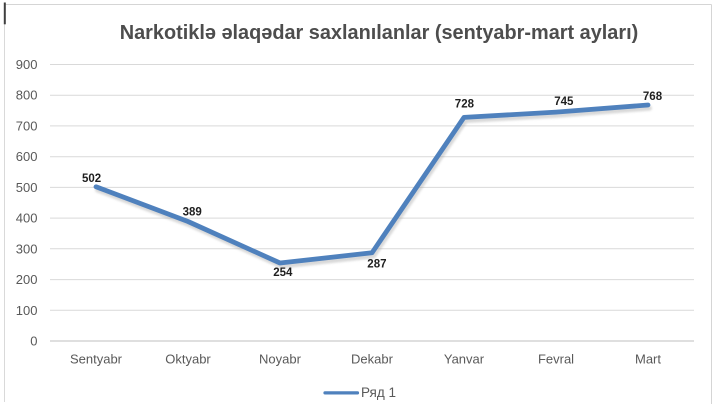 The height and width of the screenshot is (404, 715). What do you see at coordinates (27, 218) in the screenshot?
I see `svg-text: 400` at bounding box center [27, 218].